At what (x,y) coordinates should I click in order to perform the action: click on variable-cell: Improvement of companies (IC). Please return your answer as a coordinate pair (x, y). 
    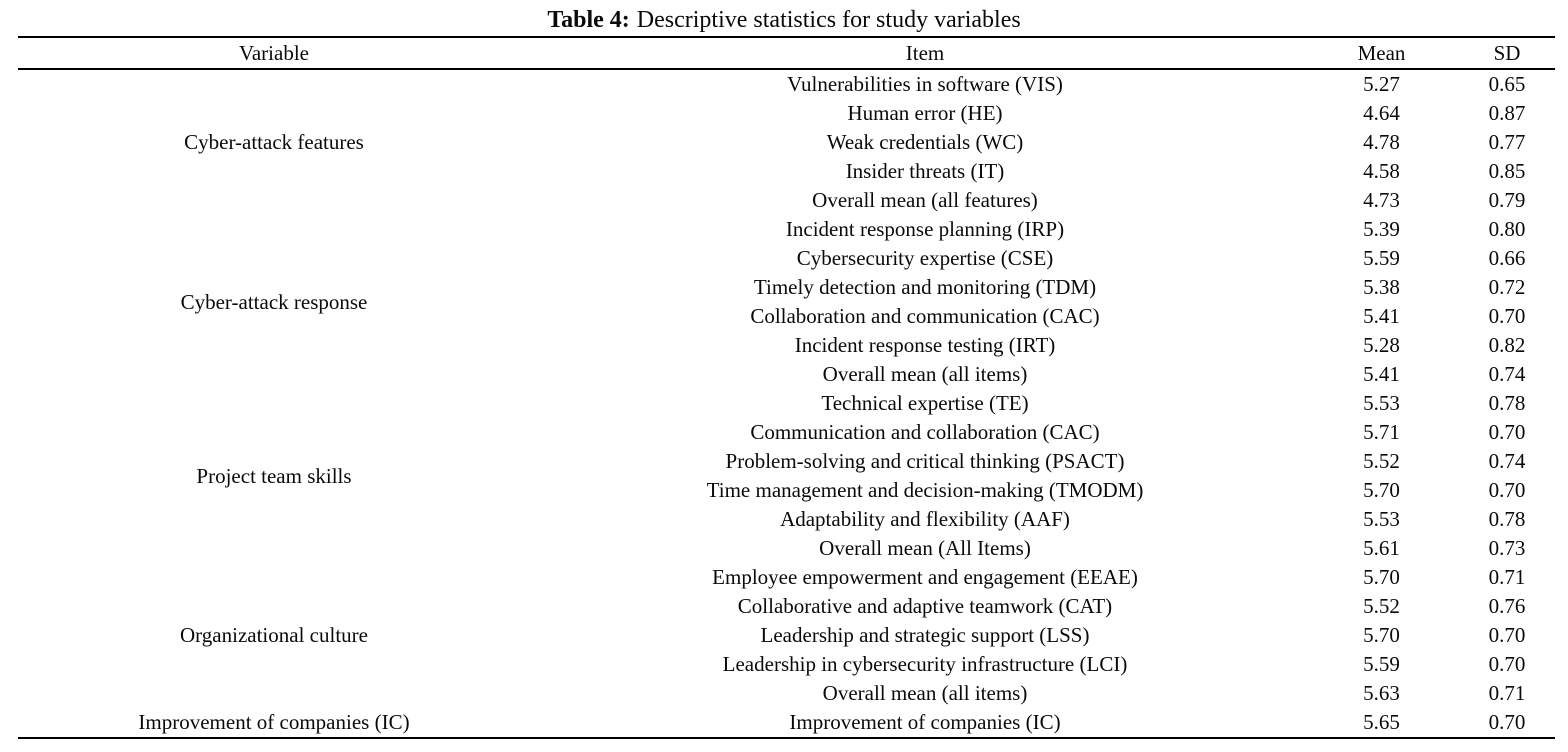
    Looking at the image, I should click on (274, 722).